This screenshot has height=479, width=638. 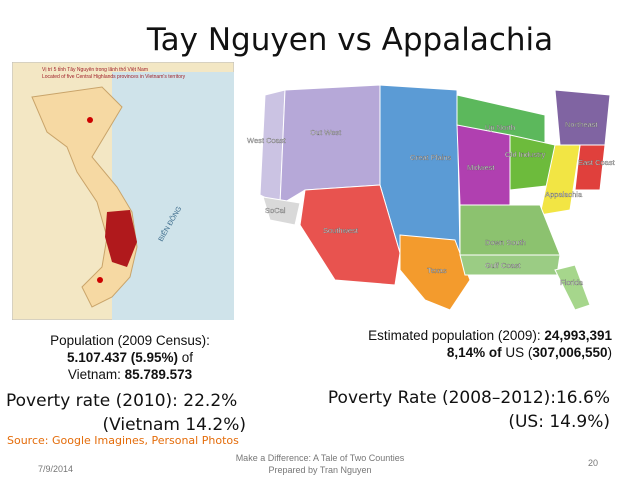 I want to click on text: Vietnam:, so click(x=96, y=374).